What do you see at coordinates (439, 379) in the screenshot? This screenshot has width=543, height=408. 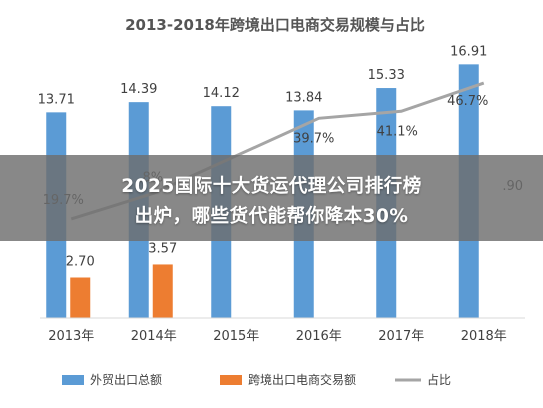 I see `legend-label: 占比` at bounding box center [439, 379].